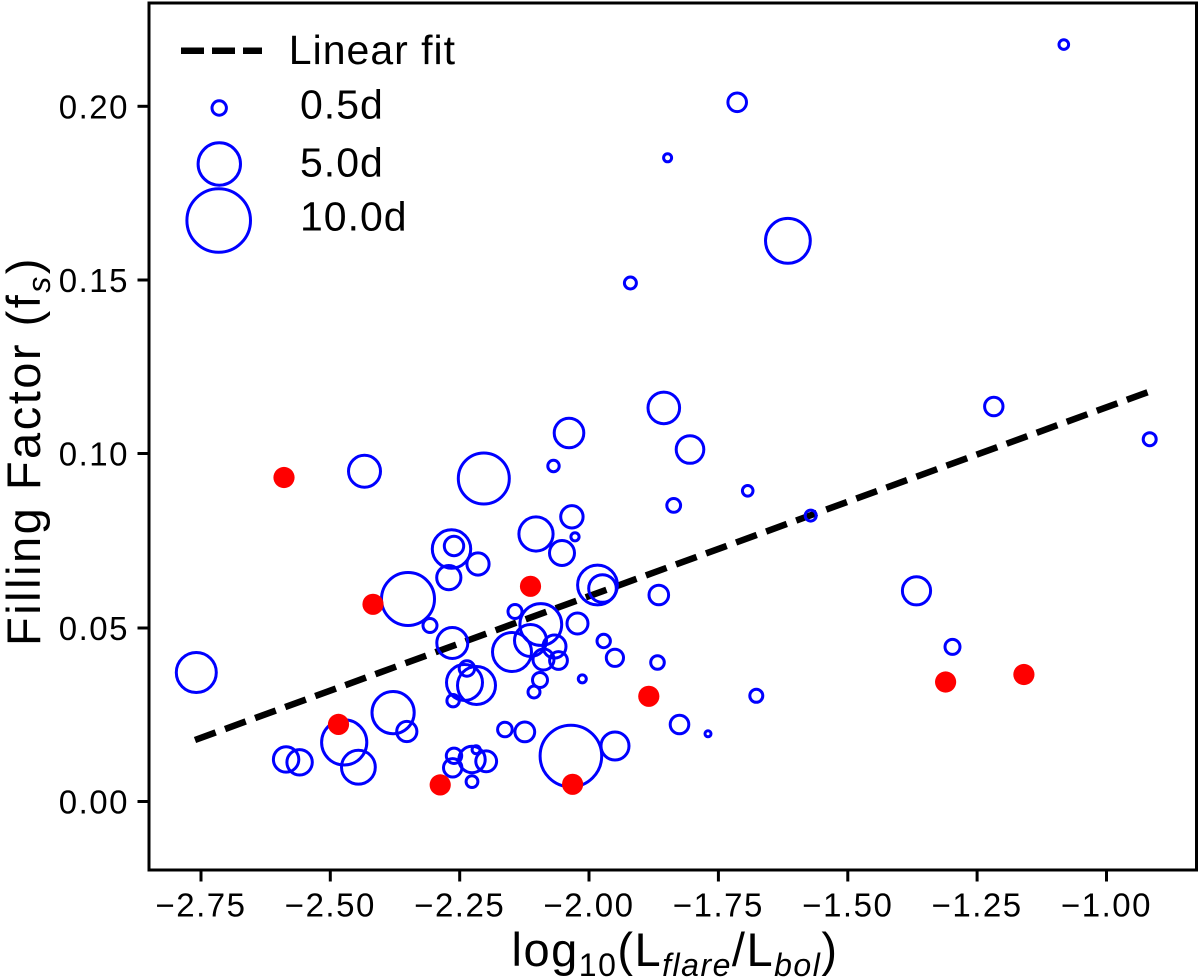 This screenshot has width=1200, height=979. Describe the element at coordinates (94, 802) in the screenshot. I see `svg-text: 0.00` at that location.